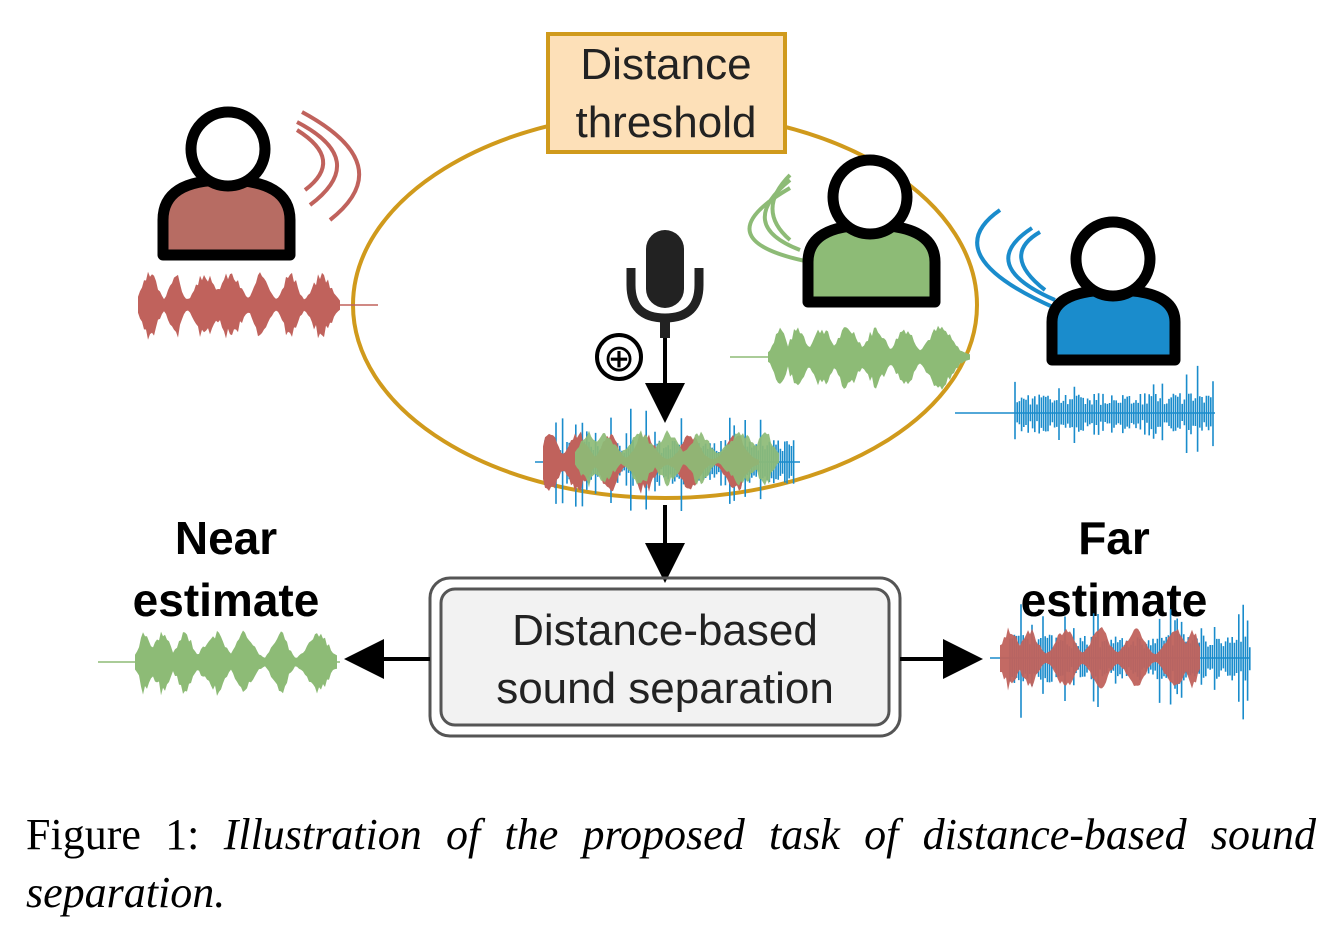 The height and width of the screenshot is (940, 1340). I want to click on threshold-label-line2: threshold, so click(665, 122).